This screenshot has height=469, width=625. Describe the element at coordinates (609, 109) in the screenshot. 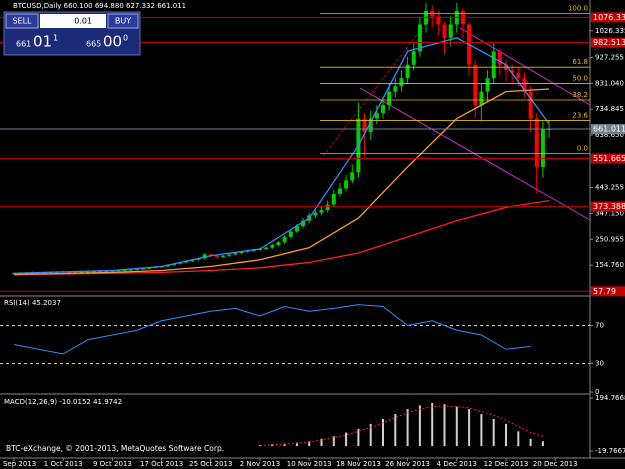

I see `y-tick-label: 734.845` at that location.